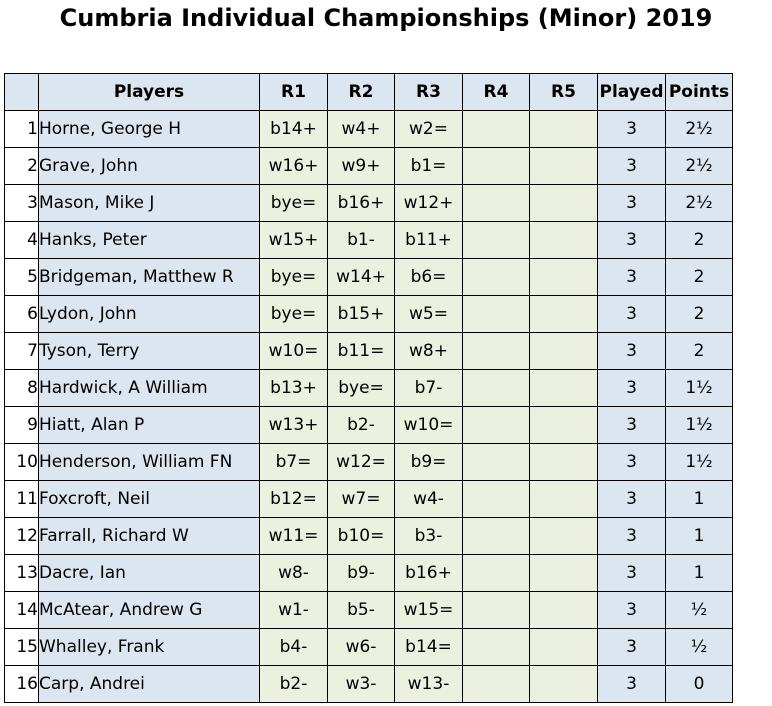  I want to click on points-total: 2½, so click(699, 203).